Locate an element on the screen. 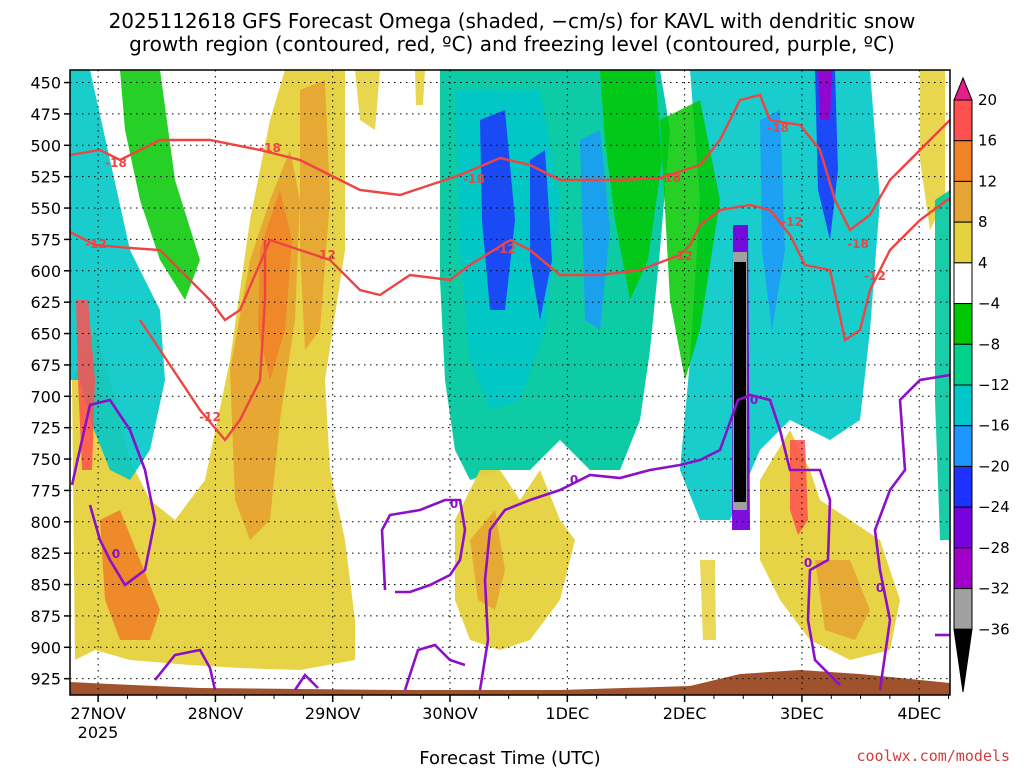 Image resolution: width=1024 pixels, height=768 pixels. colorbar-label: 8 is located at coordinates (983, 222).